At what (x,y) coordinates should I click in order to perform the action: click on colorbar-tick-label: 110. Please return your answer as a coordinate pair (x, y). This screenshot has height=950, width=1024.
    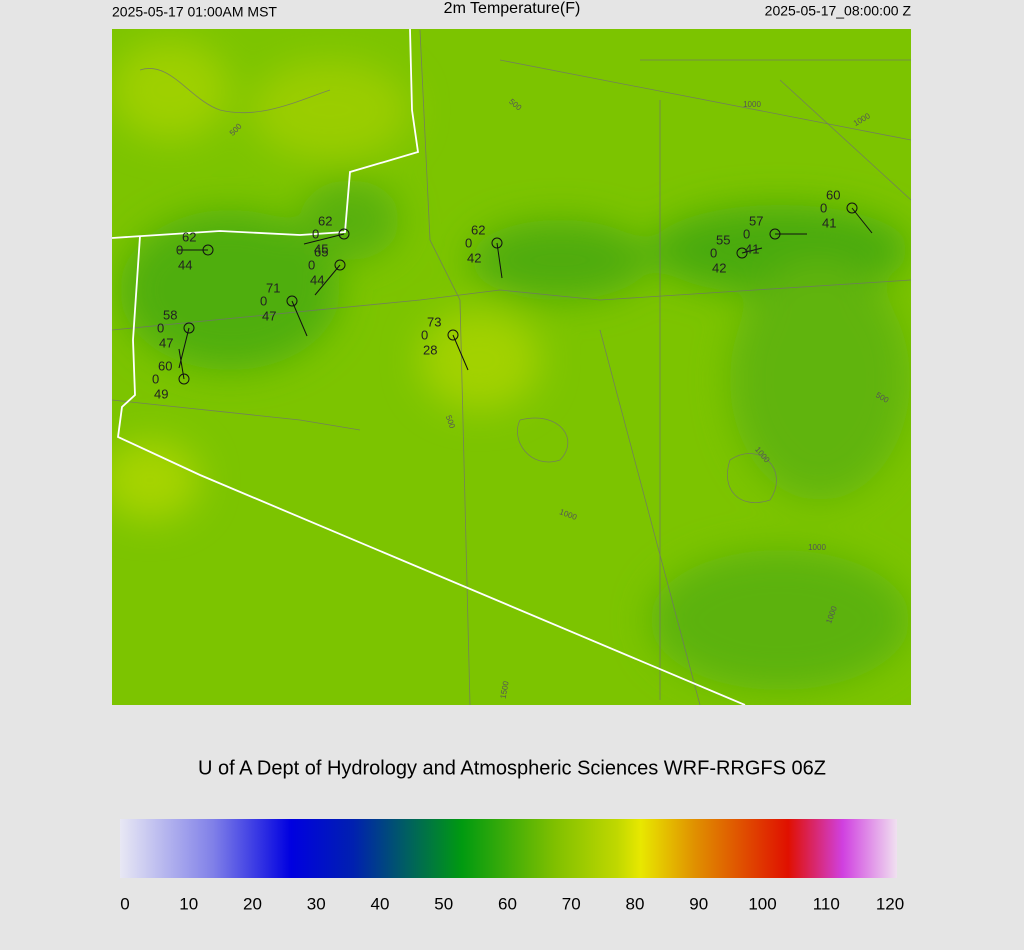
    Looking at the image, I should click on (826, 903).